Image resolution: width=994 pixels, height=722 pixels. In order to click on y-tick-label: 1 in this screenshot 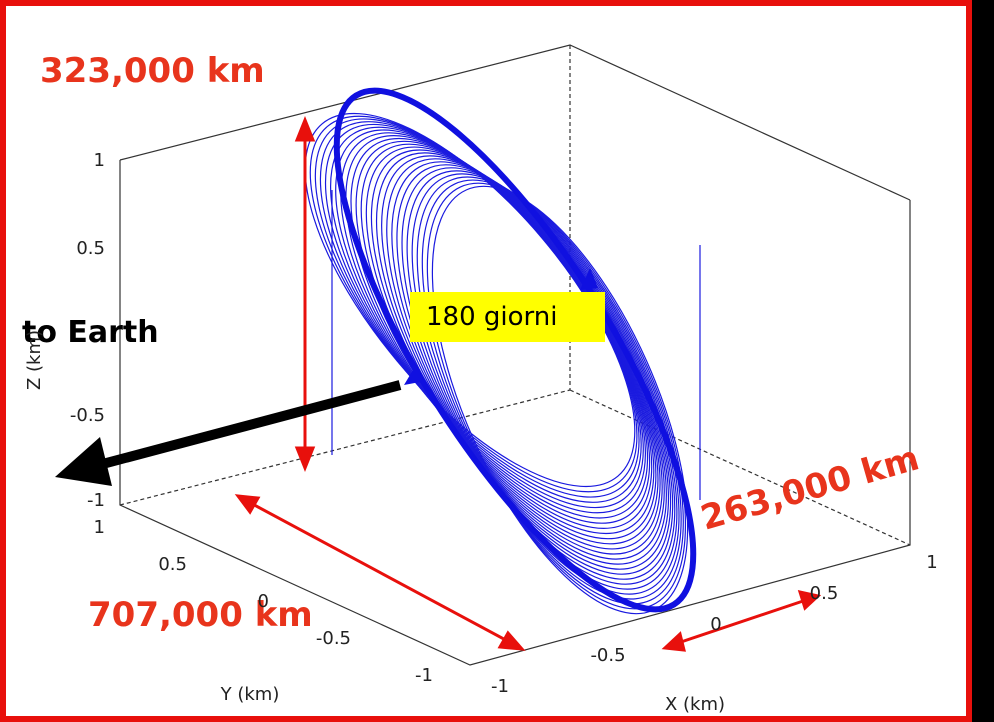, I will do `click(99, 527)`.